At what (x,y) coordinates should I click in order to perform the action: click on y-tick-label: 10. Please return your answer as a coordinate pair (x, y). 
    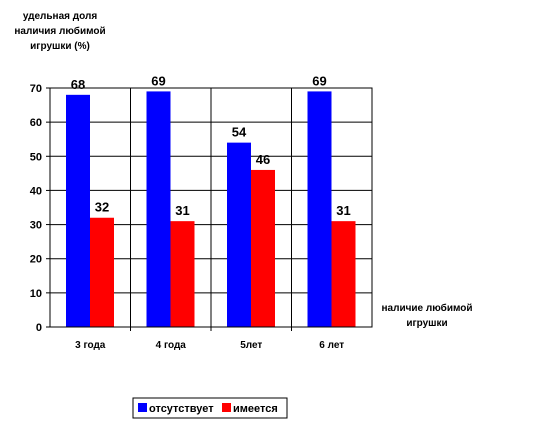
    Looking at the image, I should click on (36, 294).